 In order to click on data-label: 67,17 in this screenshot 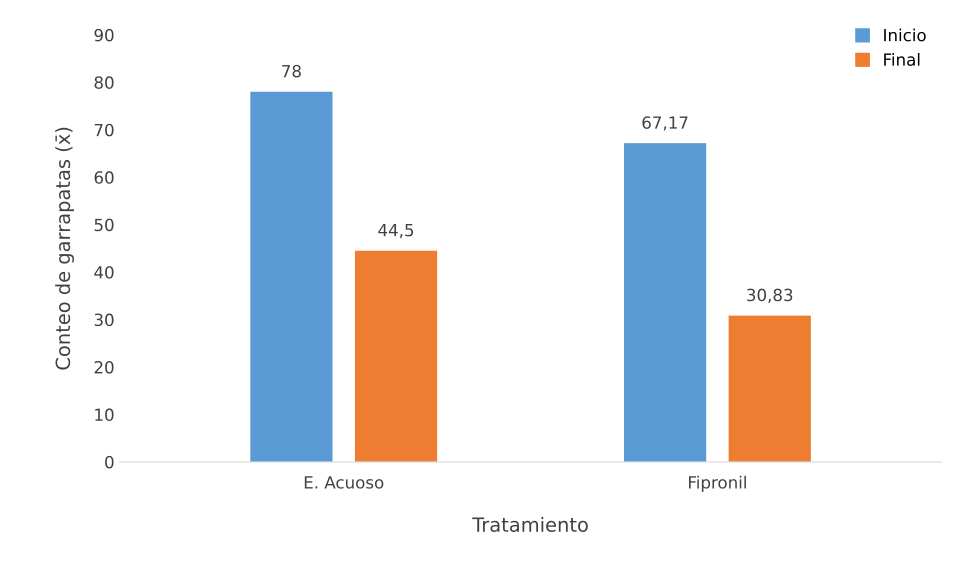, I will do `click(665, 123)`.